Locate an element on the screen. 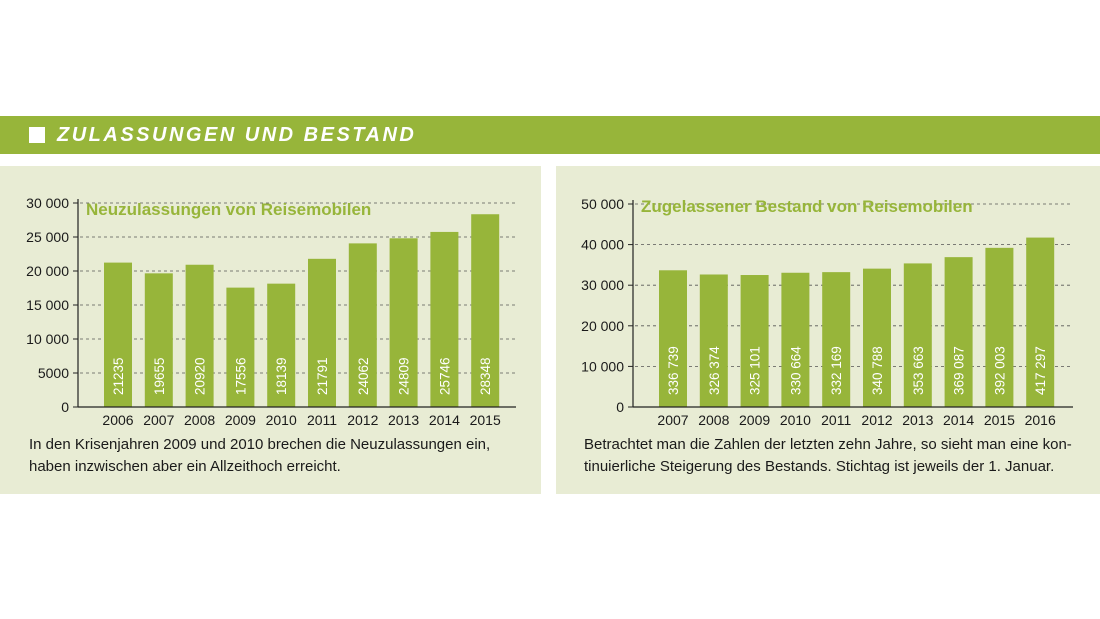  bar-value-label: 353 663 is located at coordinates (918, 370).